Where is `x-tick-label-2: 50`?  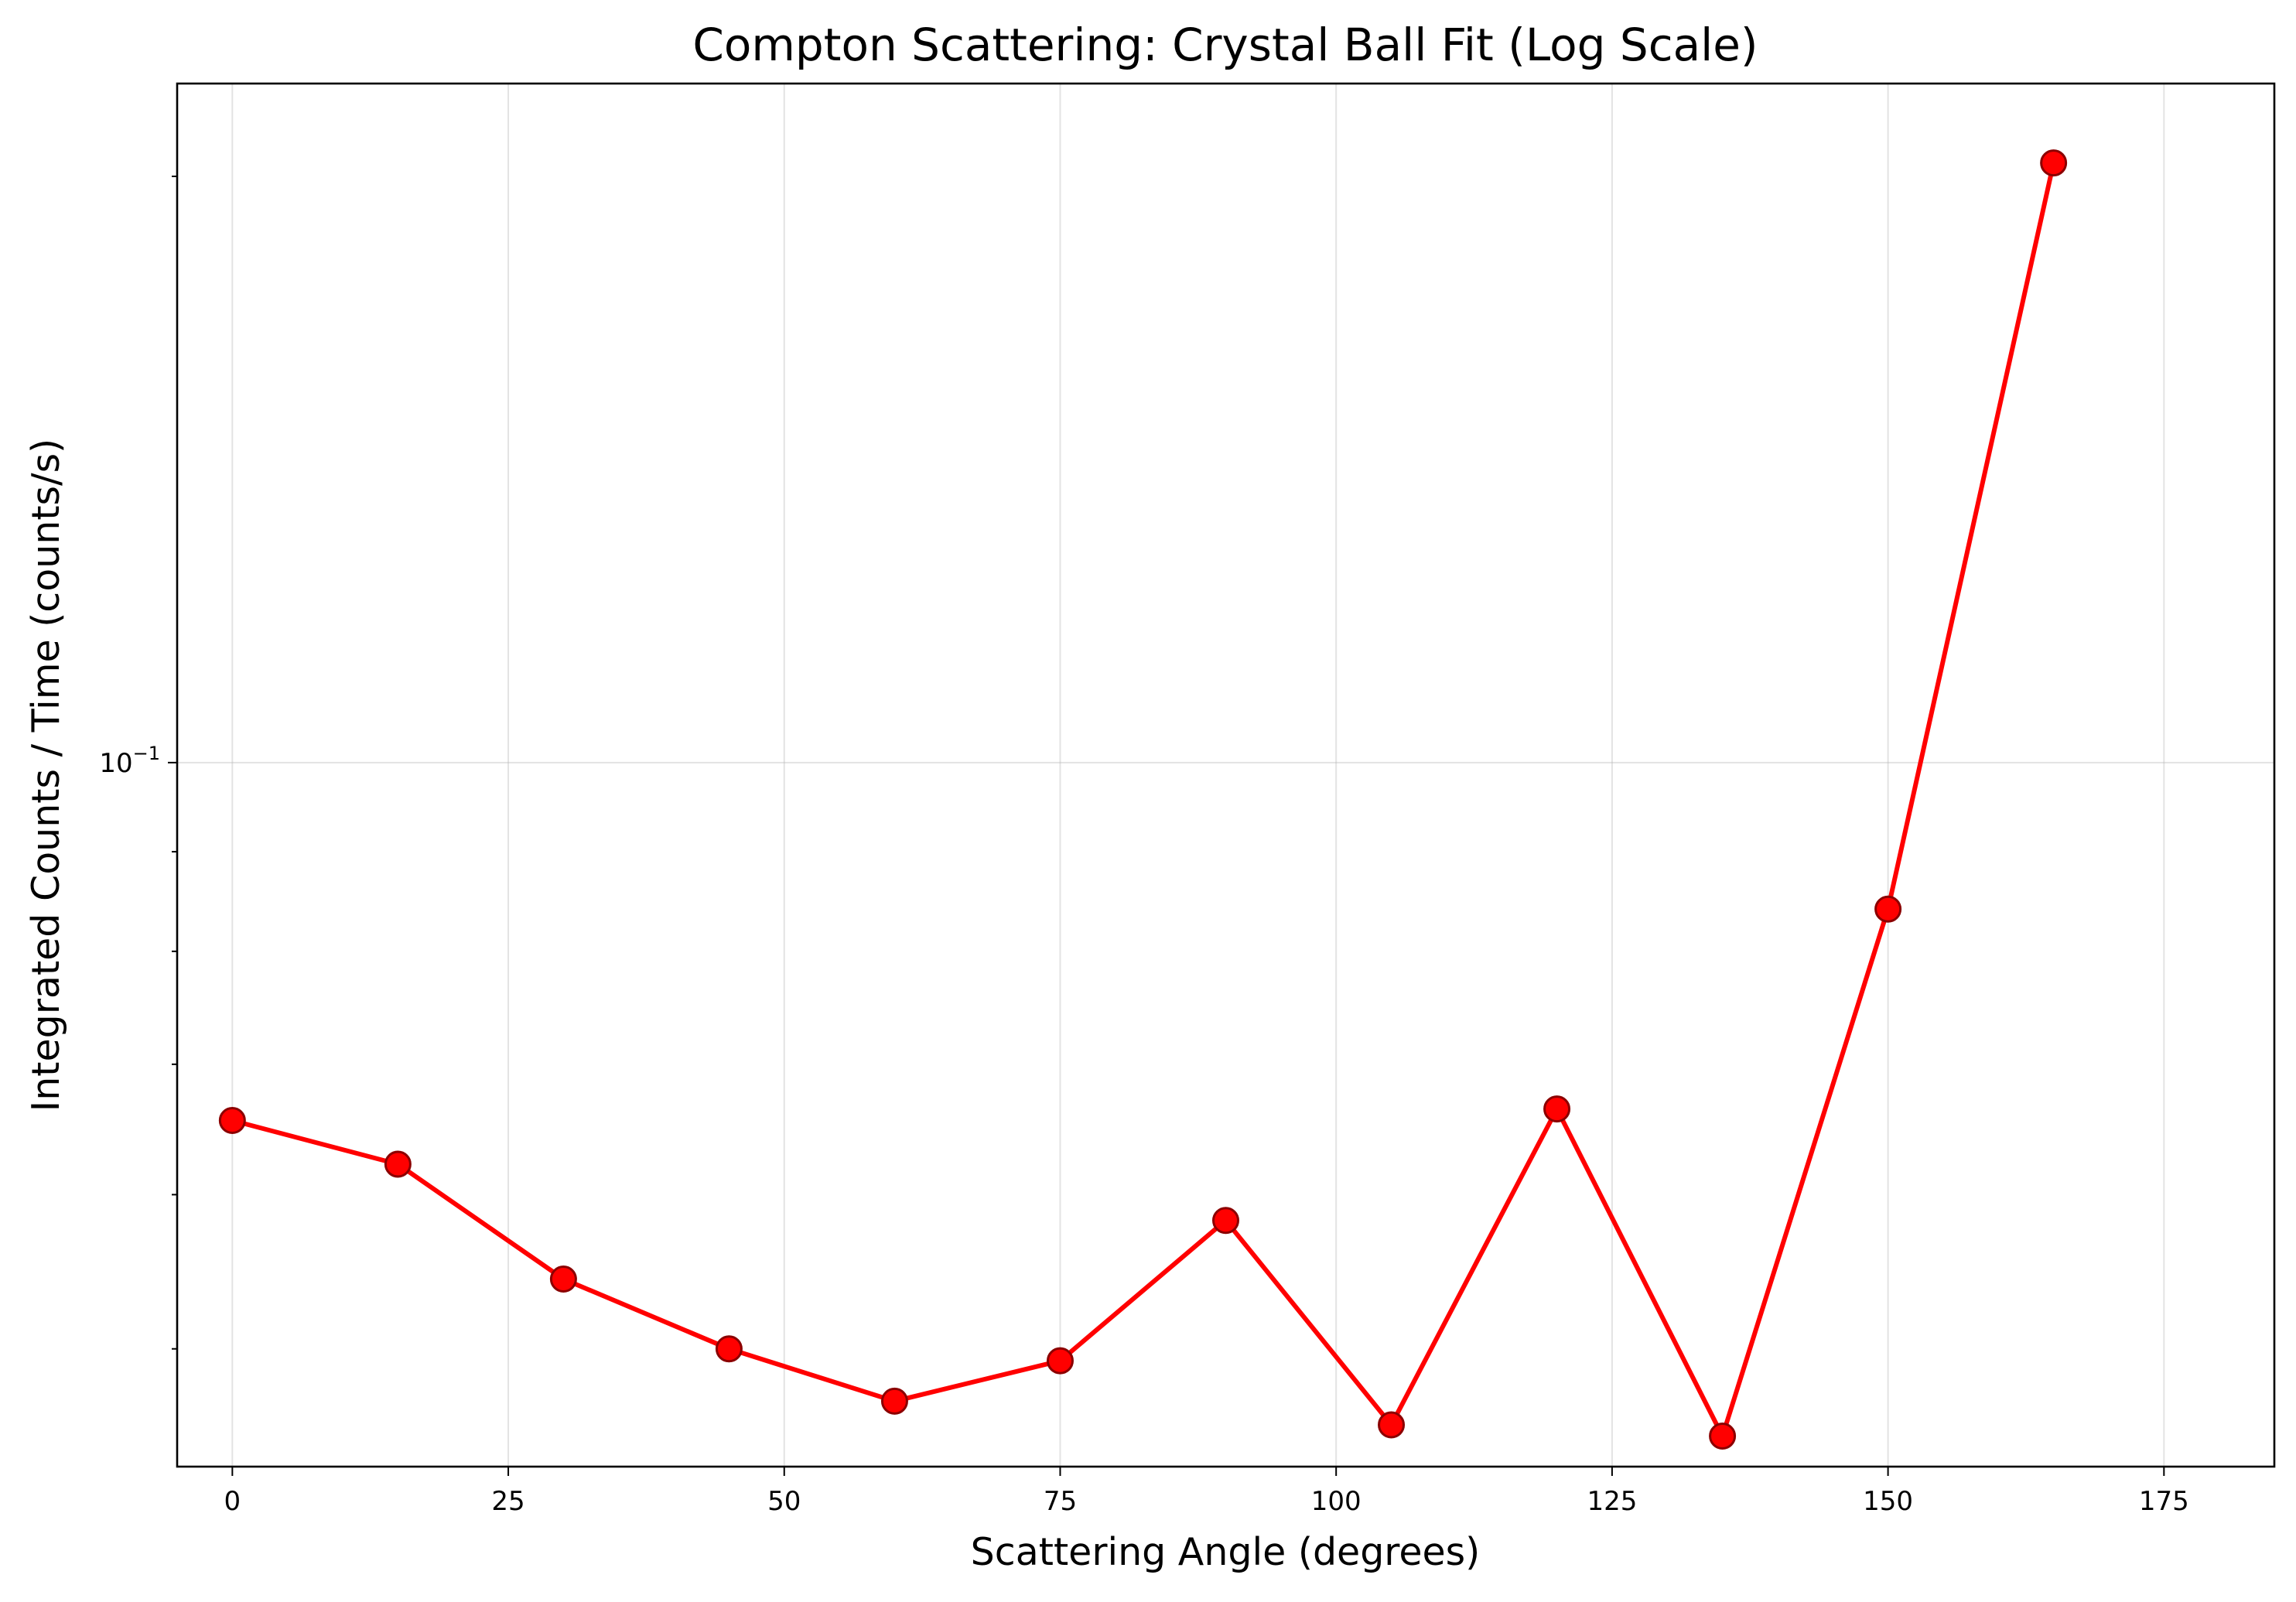 x-tick-label-2: 50 is located at coordinates (784, 1501).